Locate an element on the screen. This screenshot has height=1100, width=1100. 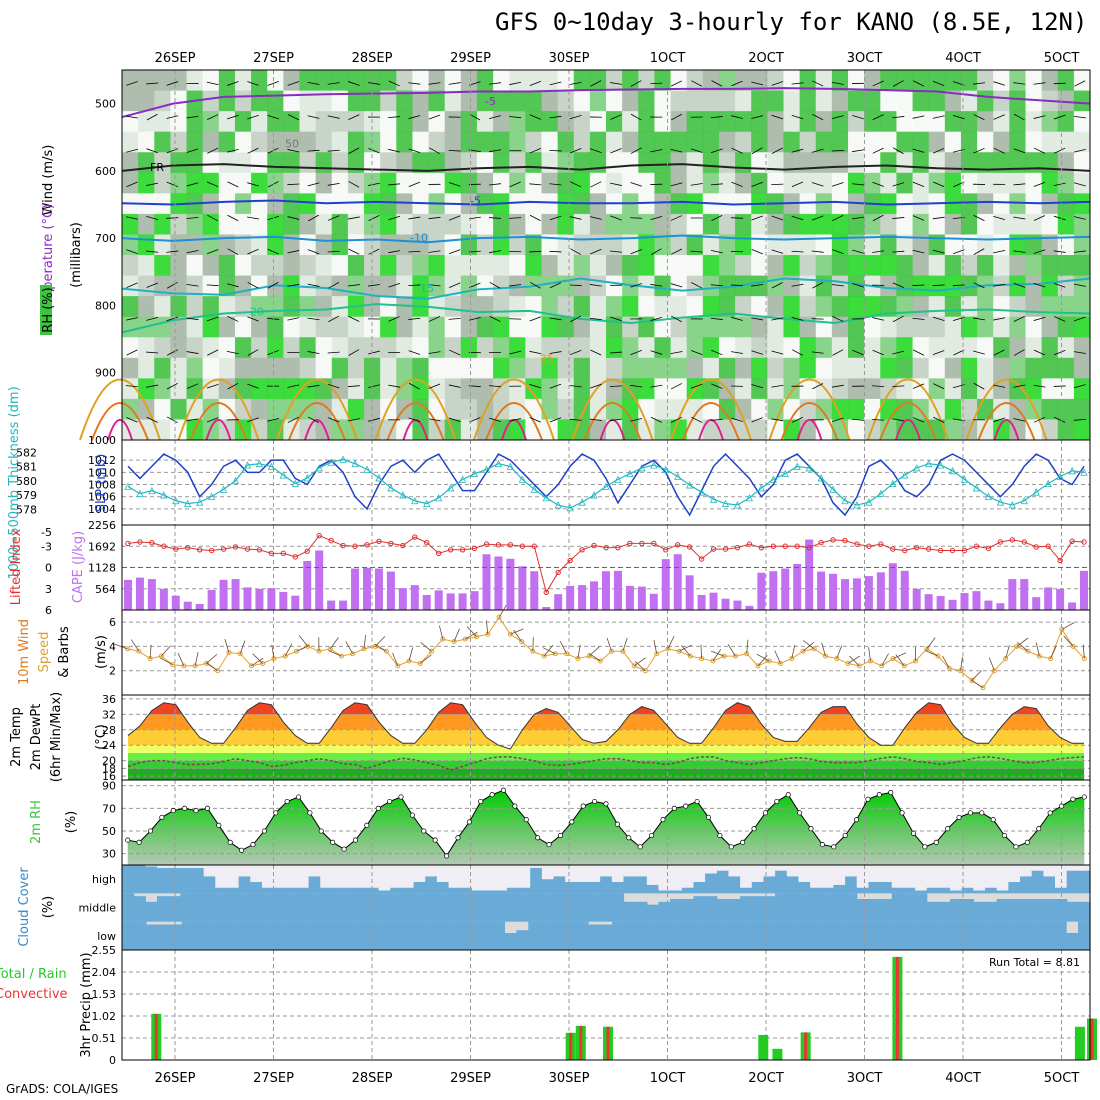
wind-legend-label: Wind (m/s) is located at coordinates (48, 180).